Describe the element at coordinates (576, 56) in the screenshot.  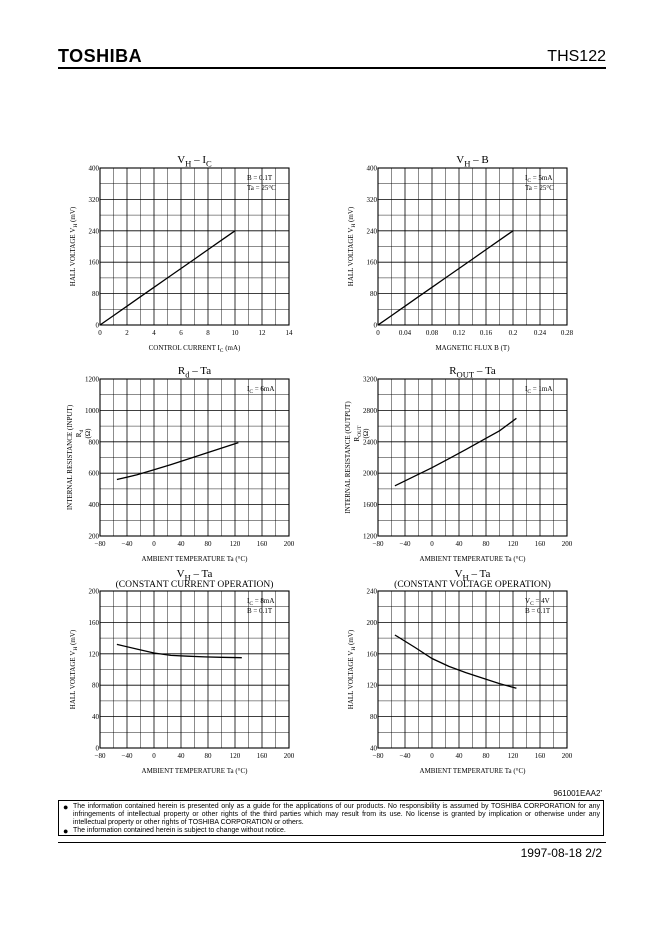
I see `part-number: THS122` at that location.